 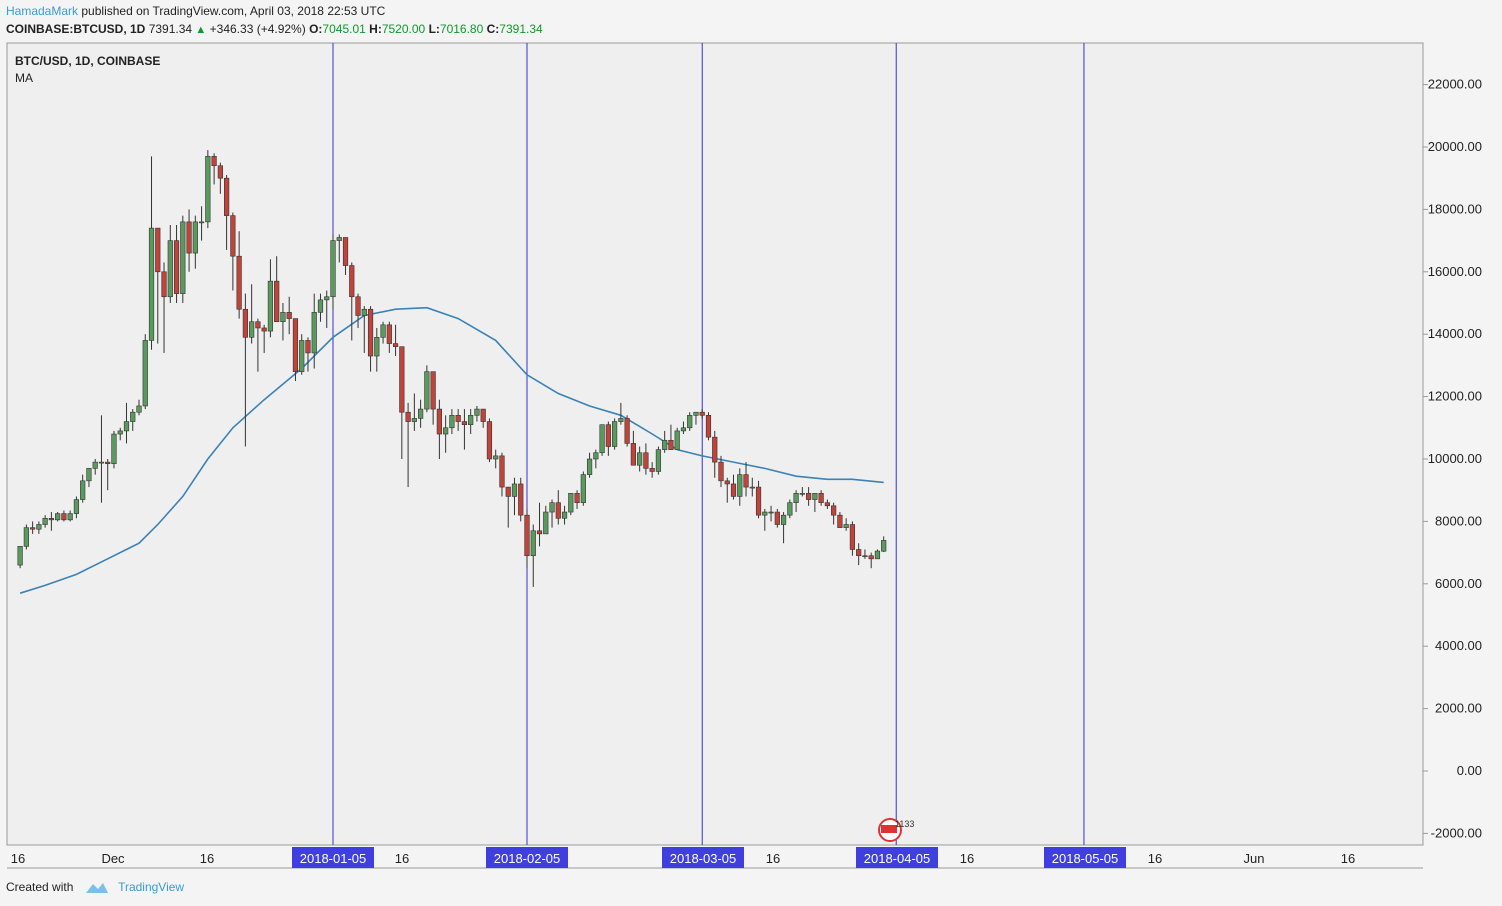 I want to click on price-tick-label: 16000.00, so click(x=1455, y=271).